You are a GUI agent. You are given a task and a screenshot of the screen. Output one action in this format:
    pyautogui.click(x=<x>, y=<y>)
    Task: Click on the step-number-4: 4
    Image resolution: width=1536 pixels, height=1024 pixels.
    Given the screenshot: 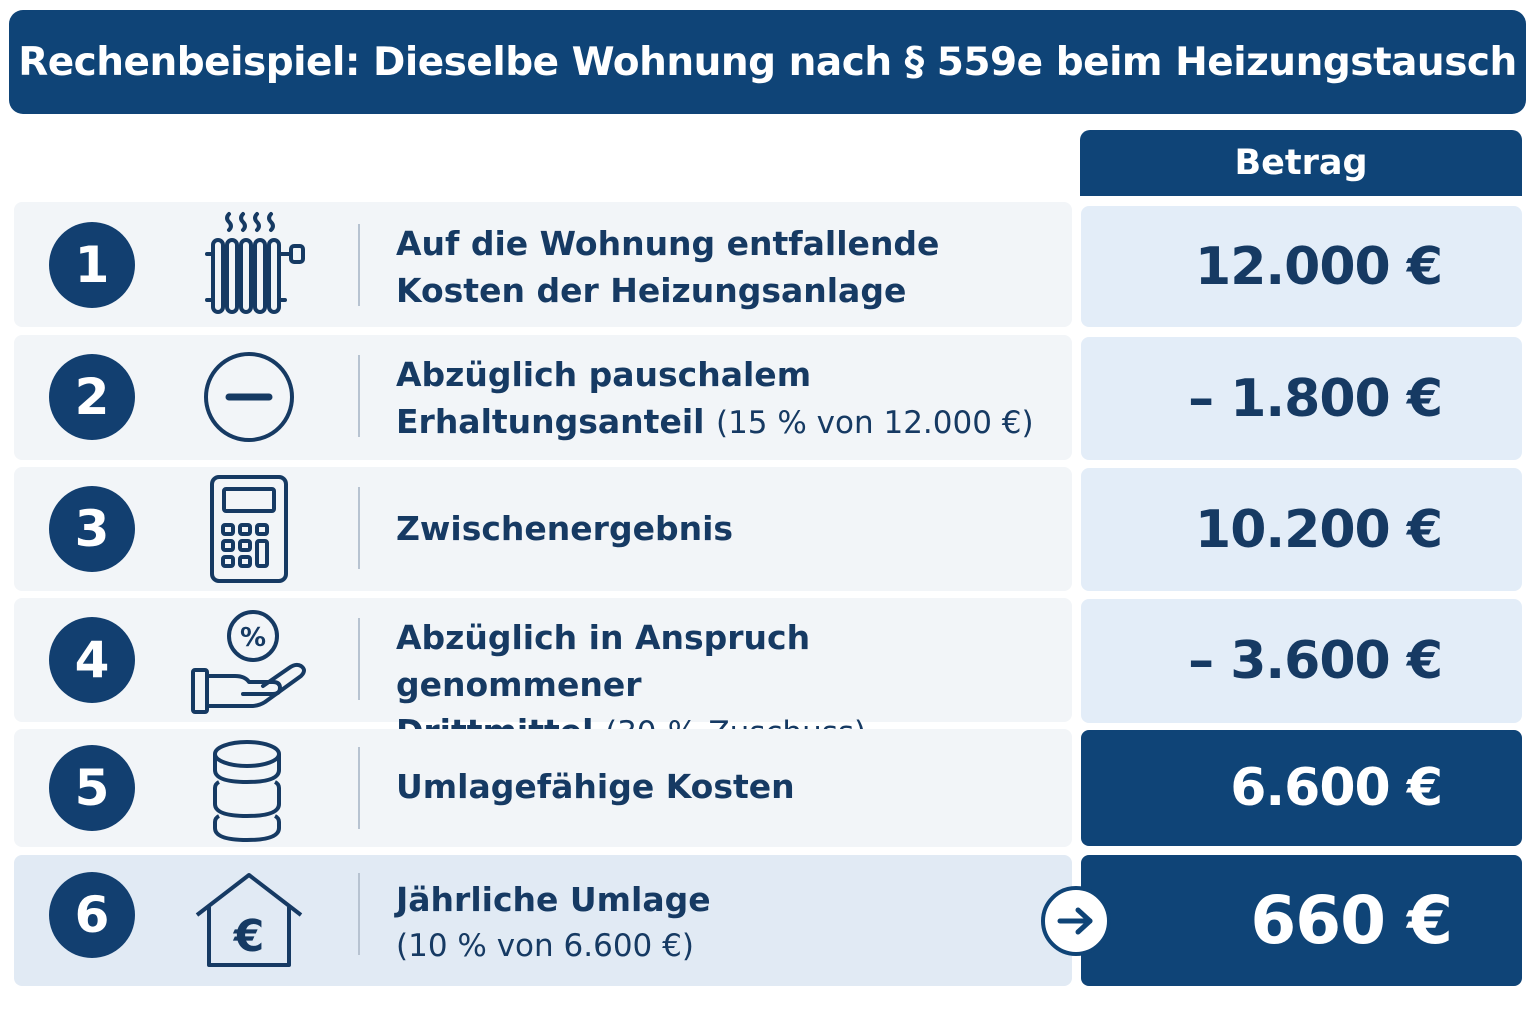 What is the action you would take?
    pyautogui.click(x=92, y=660)
    